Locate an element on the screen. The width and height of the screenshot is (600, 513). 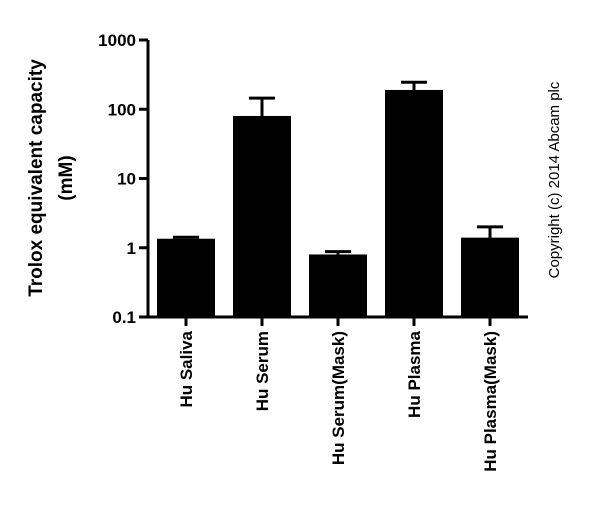
y-tick-label: 10 is located at coordinates (126, 179).